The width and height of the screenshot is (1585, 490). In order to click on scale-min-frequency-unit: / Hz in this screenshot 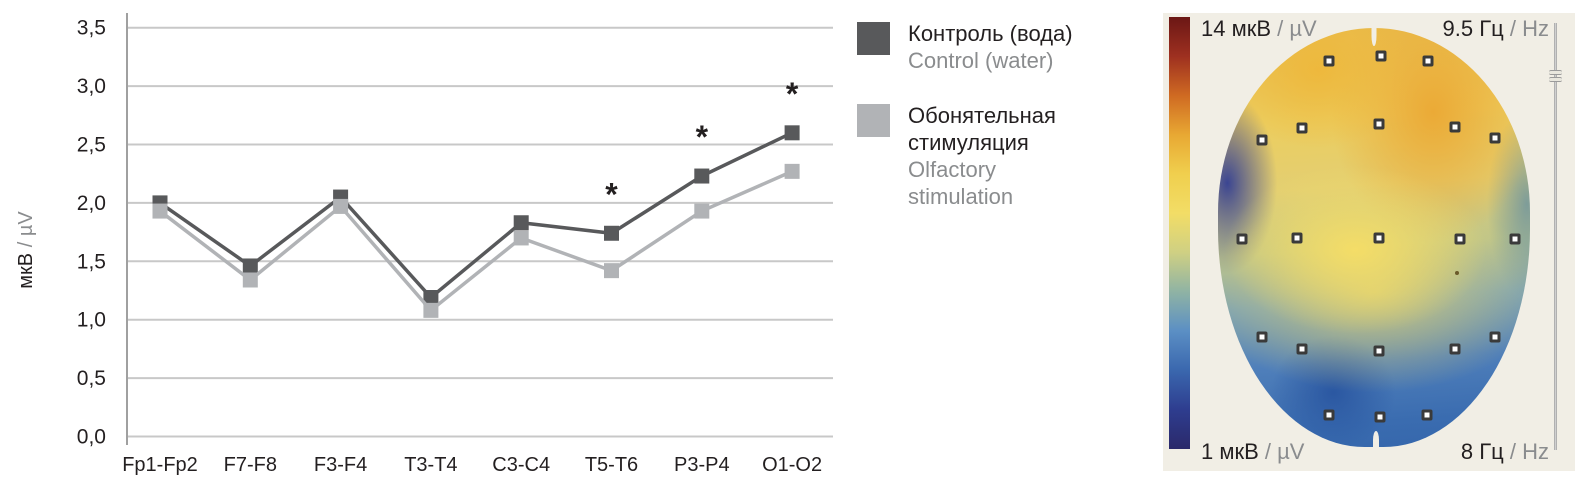, I will do `click(1529, 451)`.